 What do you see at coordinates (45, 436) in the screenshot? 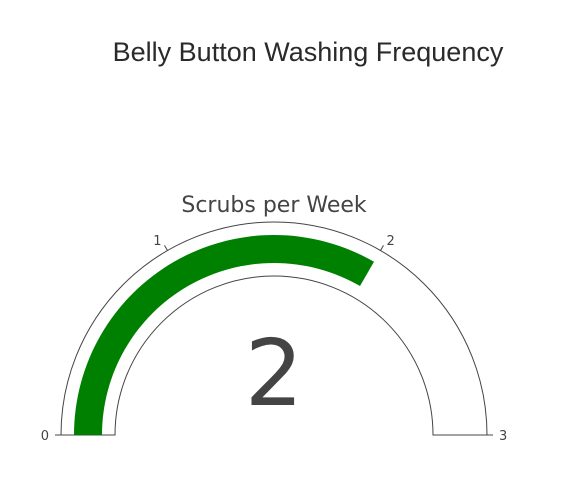
I see `gauge-tick-label: 0` at bounding box center [45, 436].